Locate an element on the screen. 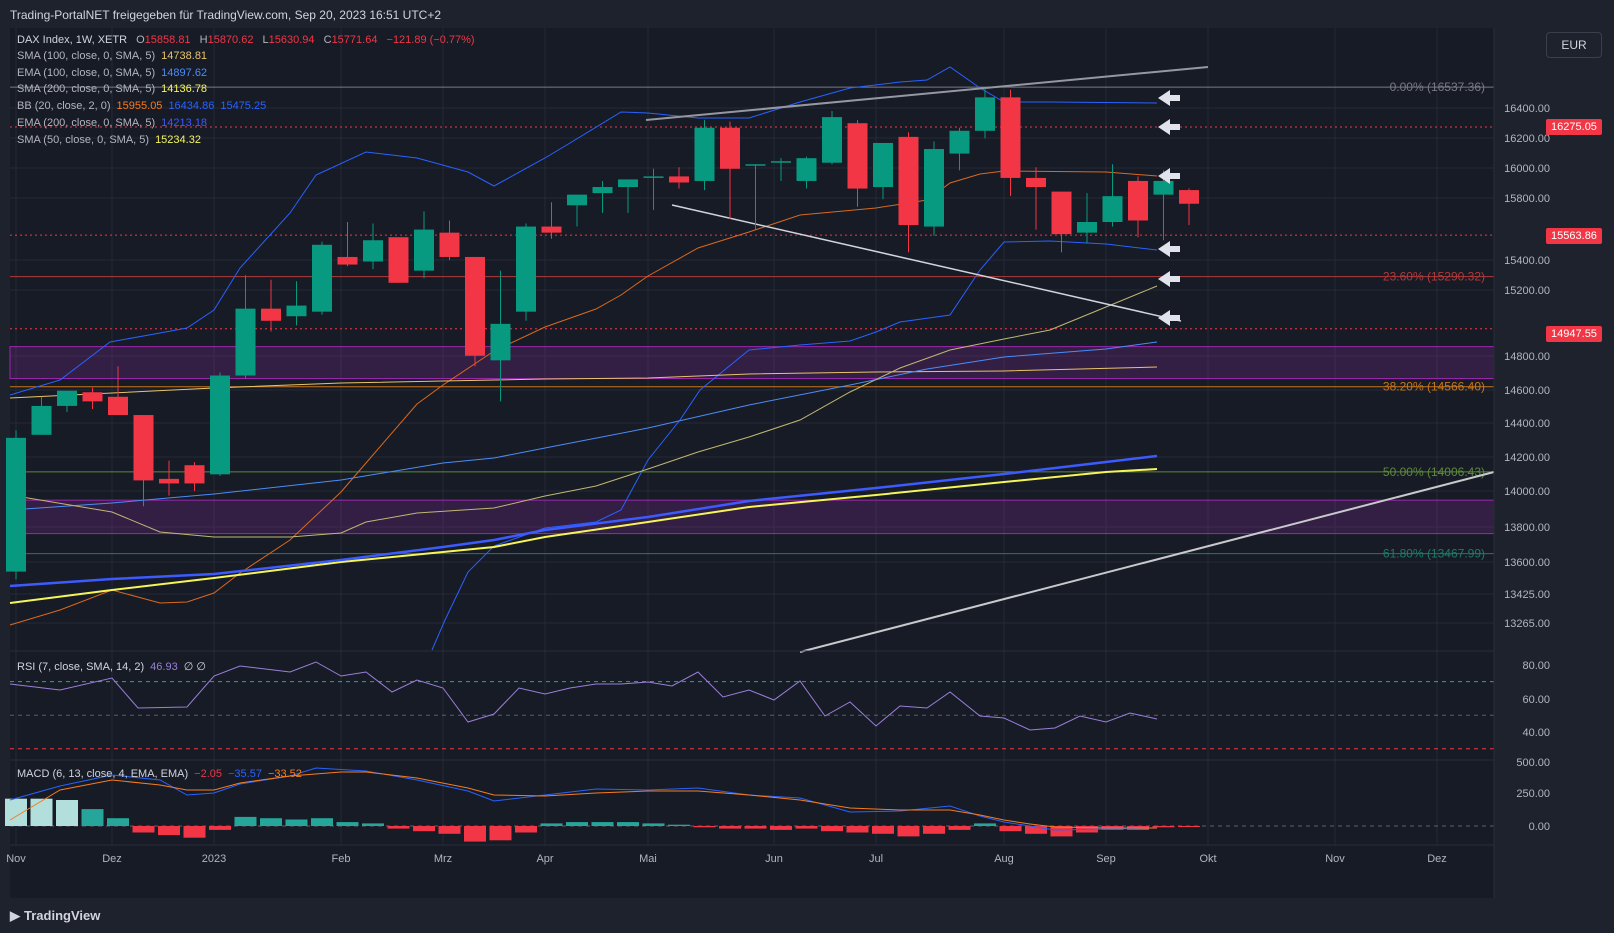 The width and height of the screenshot is (1614, 933). fib-label: 23.60% (15290.32) is located at coordinates (1434, 277).